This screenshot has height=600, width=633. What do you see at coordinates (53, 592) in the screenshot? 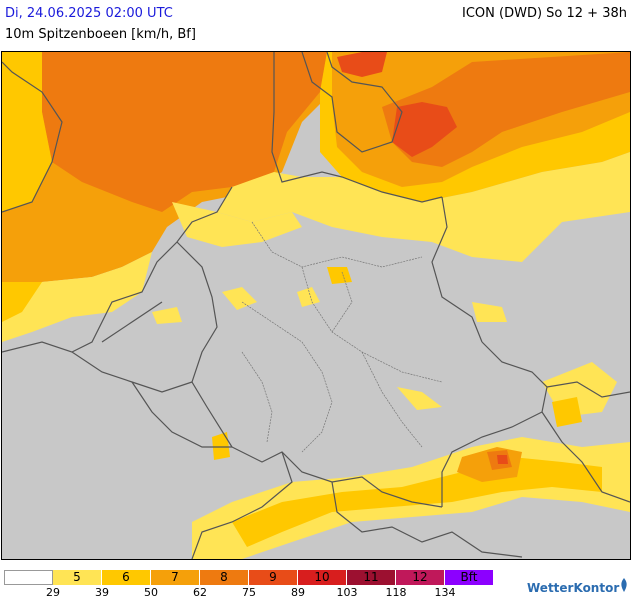
I see `legend-threshold-1: 29` at bounding box center [53, 592].